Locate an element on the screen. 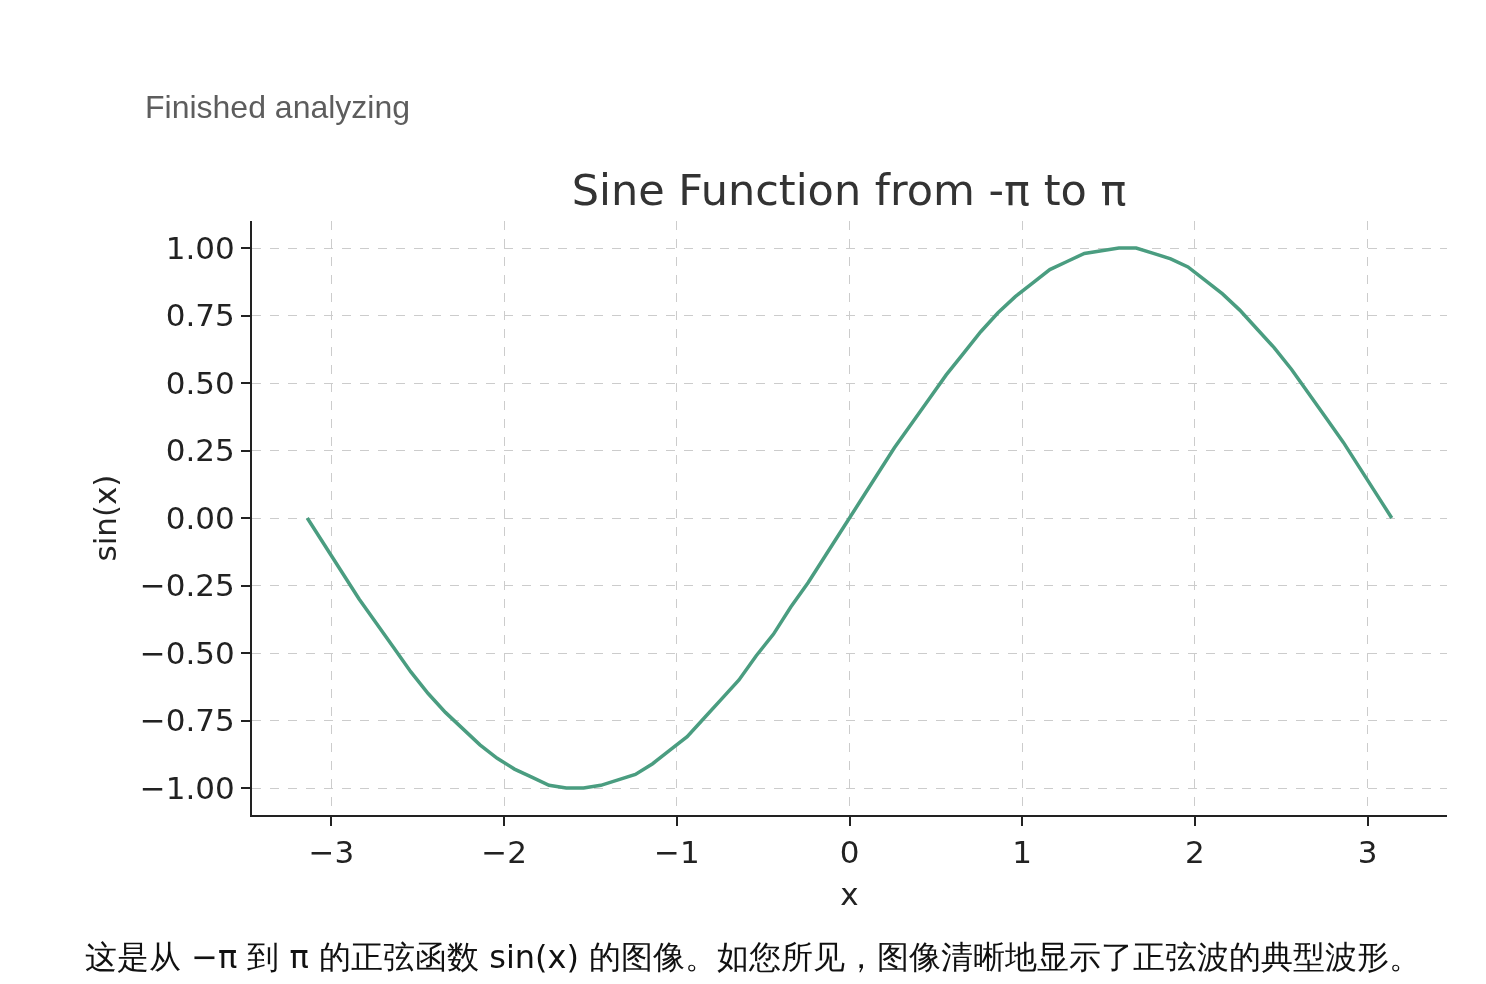 This screenshot has height=984, width=1486. x-tick-label: 0 is located at coordinates (849, 852).